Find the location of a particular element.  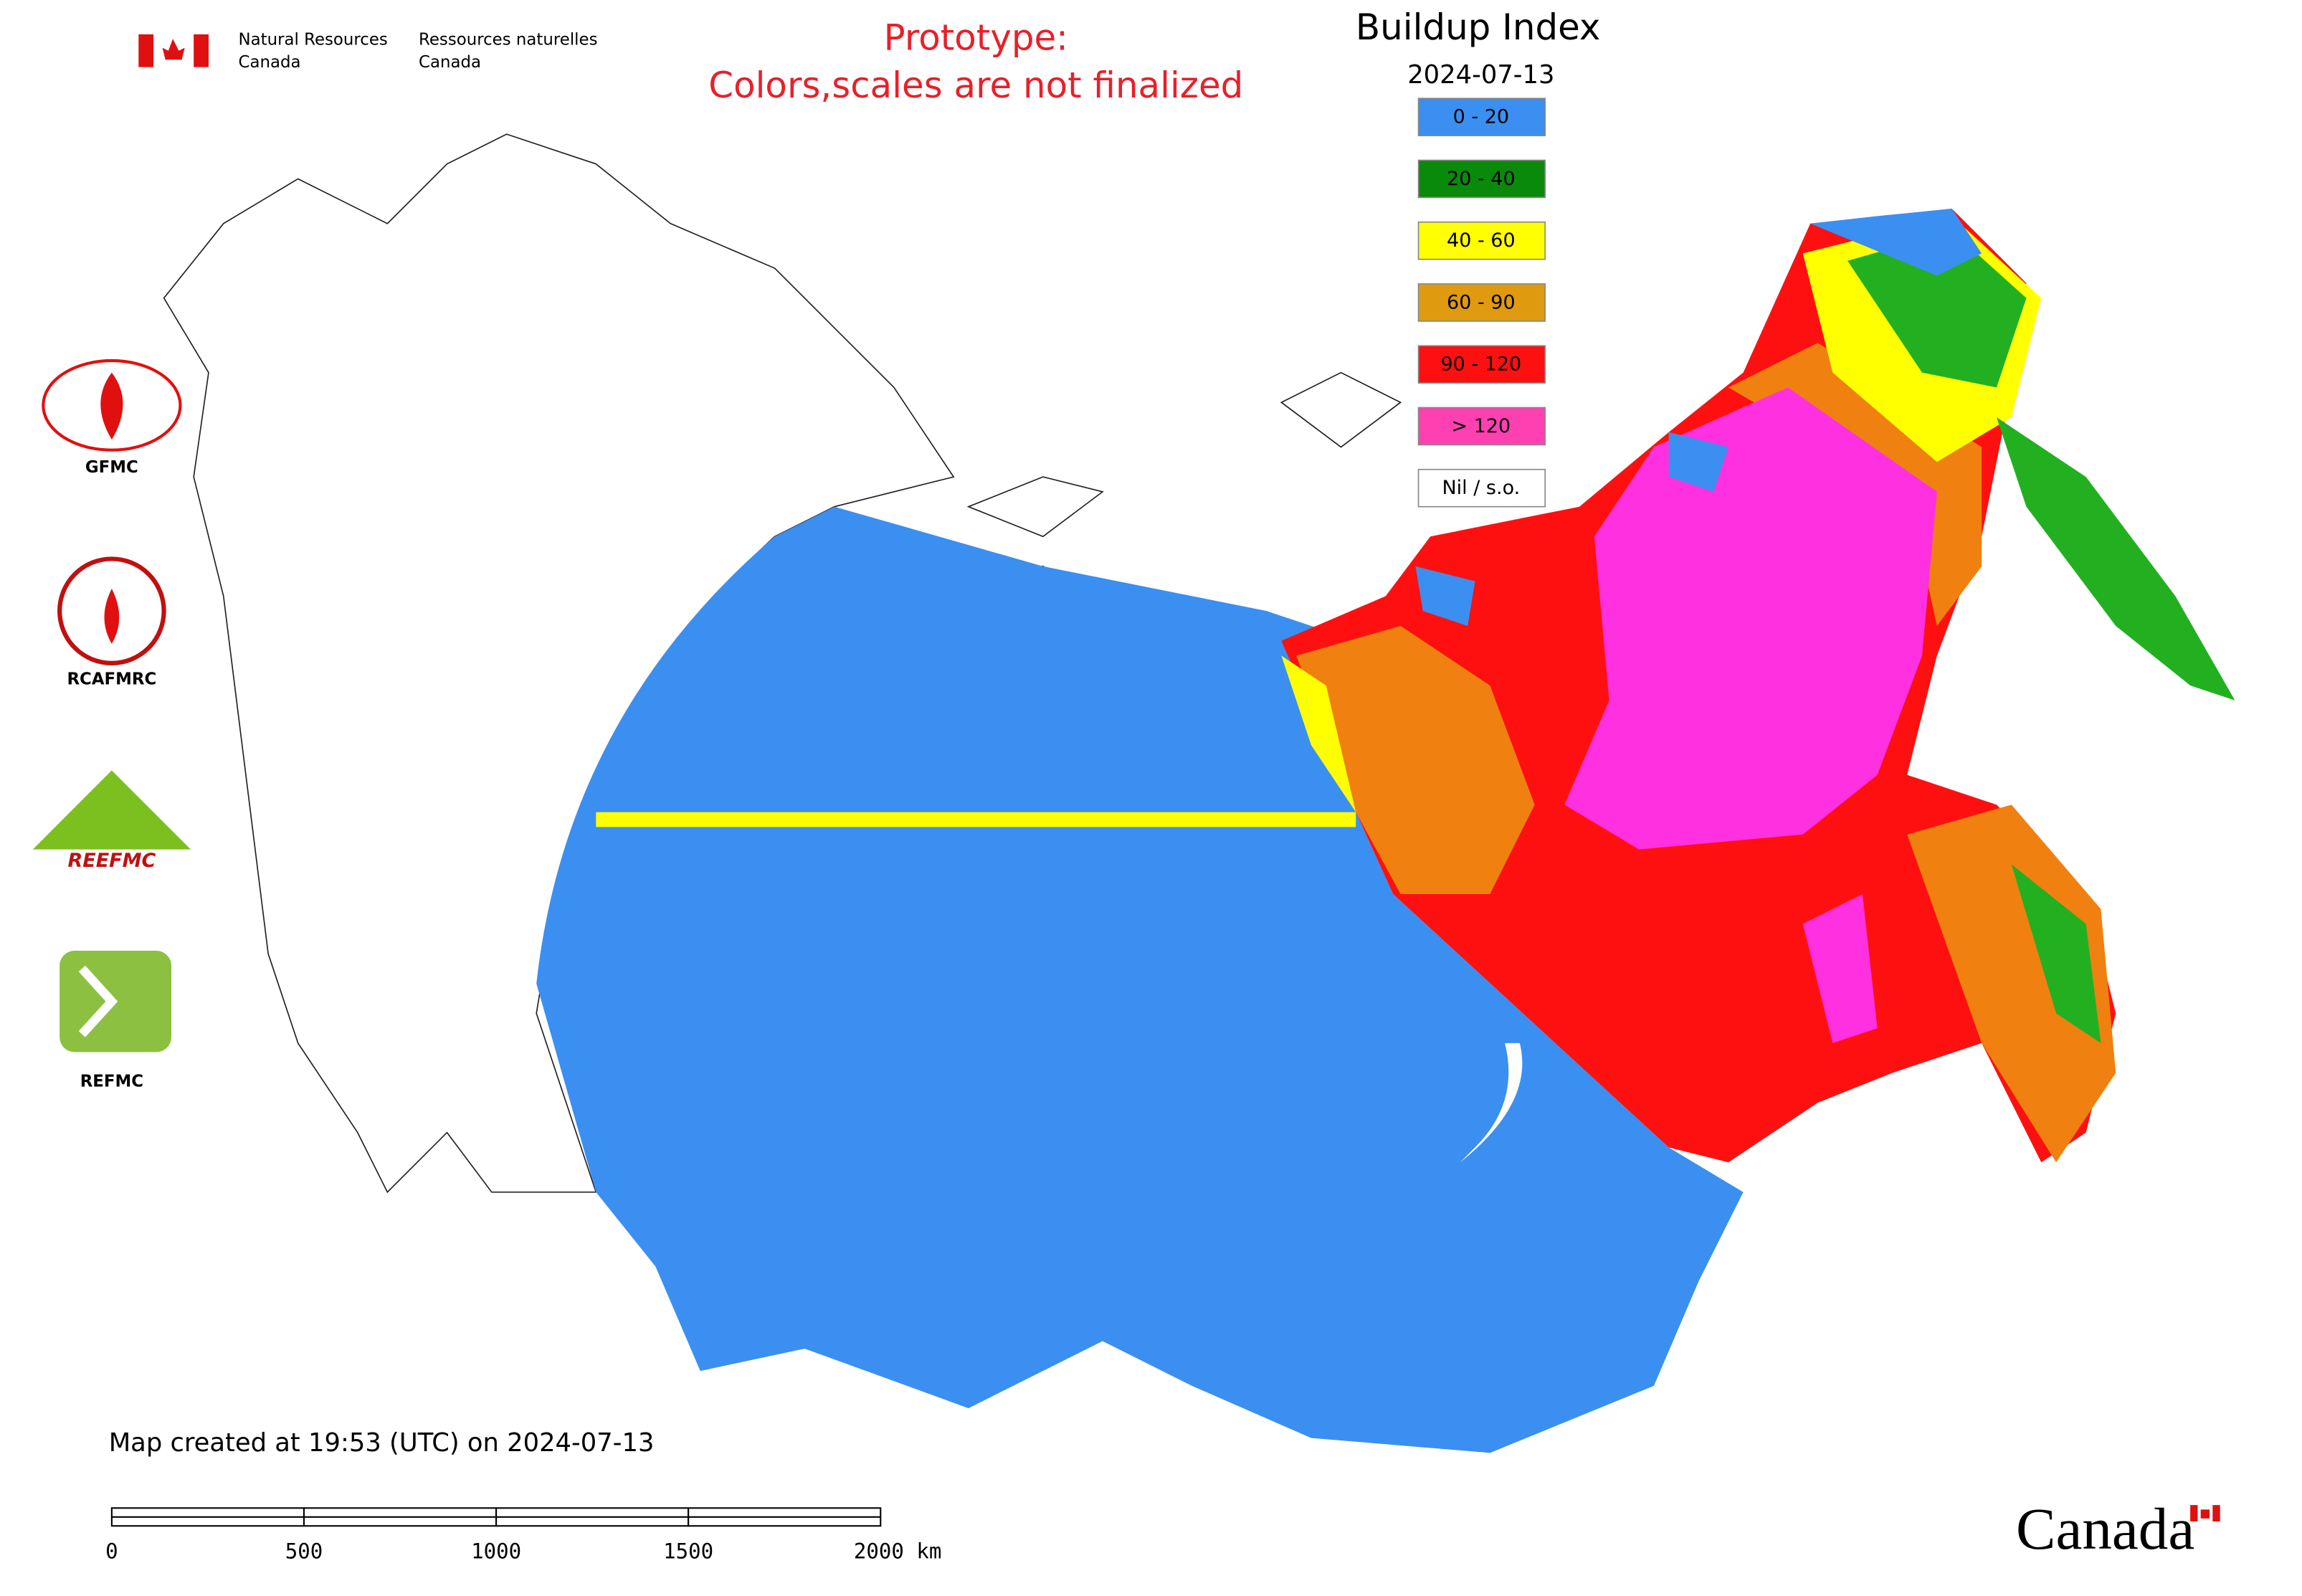

legend-label: 90 - 120 is located at coordinates (1481, 364).